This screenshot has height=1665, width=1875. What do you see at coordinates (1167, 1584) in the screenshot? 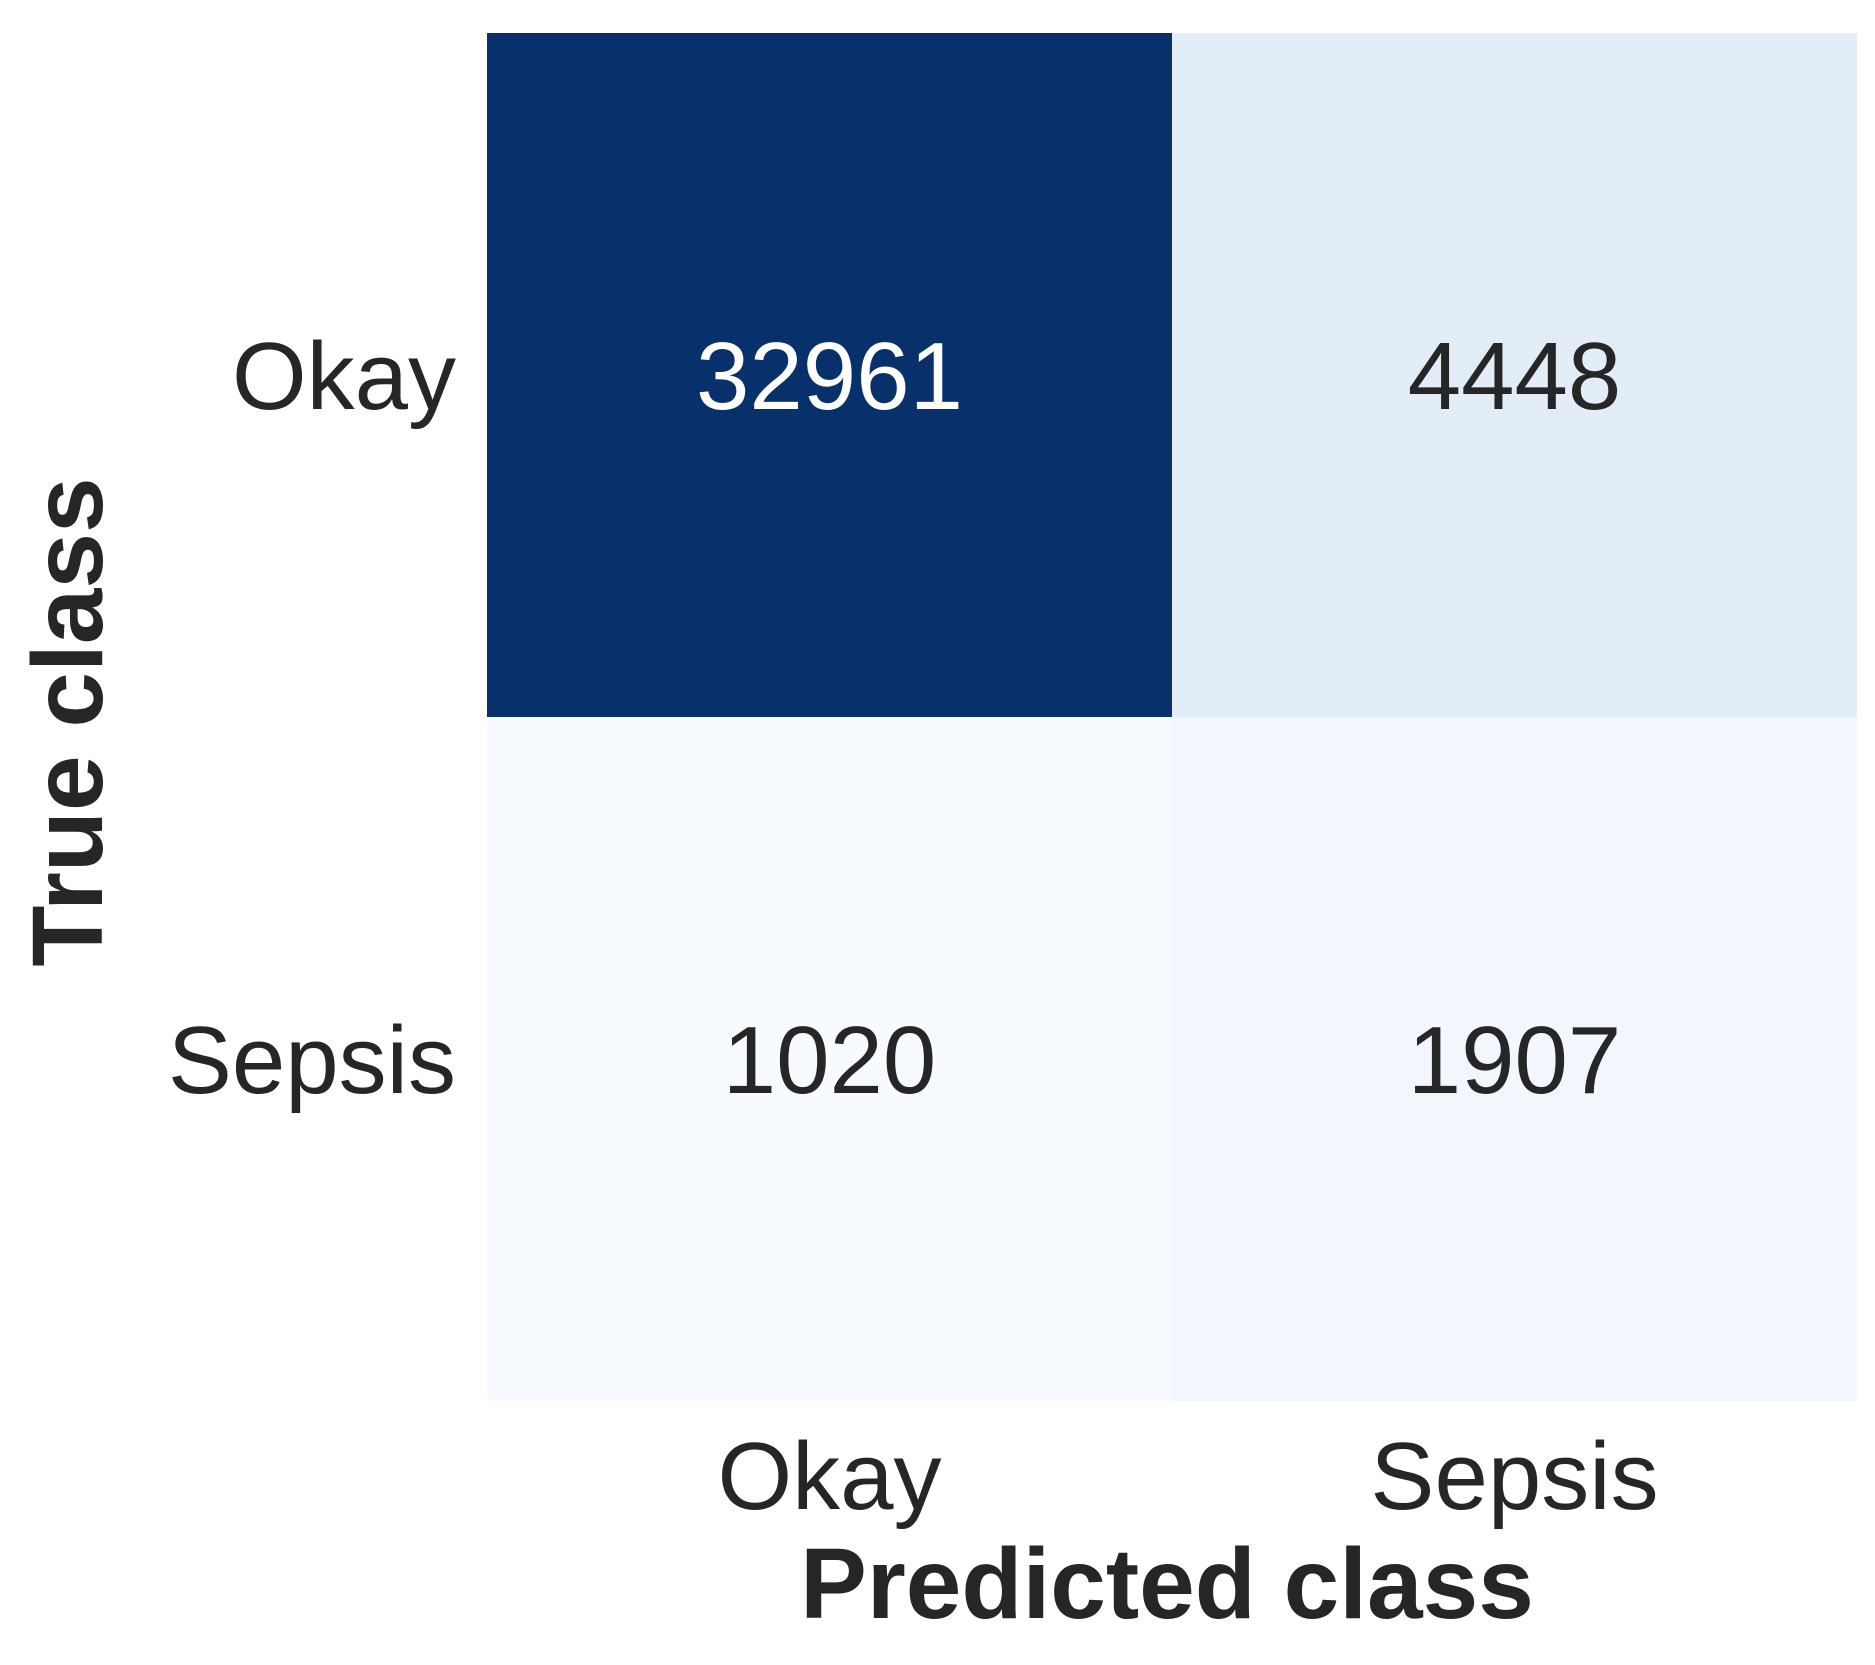
I see `x-axis-label: Predicted class` at bounding box center [1167, 1584].